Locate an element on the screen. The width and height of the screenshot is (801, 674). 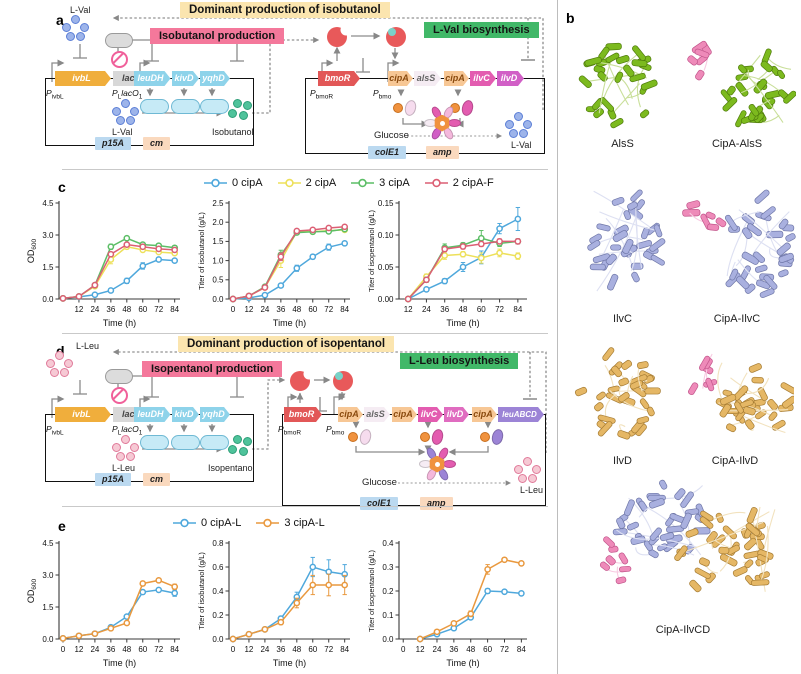
label-cipa-alss: CipA-AlsS is located at coordinates (737, 144).